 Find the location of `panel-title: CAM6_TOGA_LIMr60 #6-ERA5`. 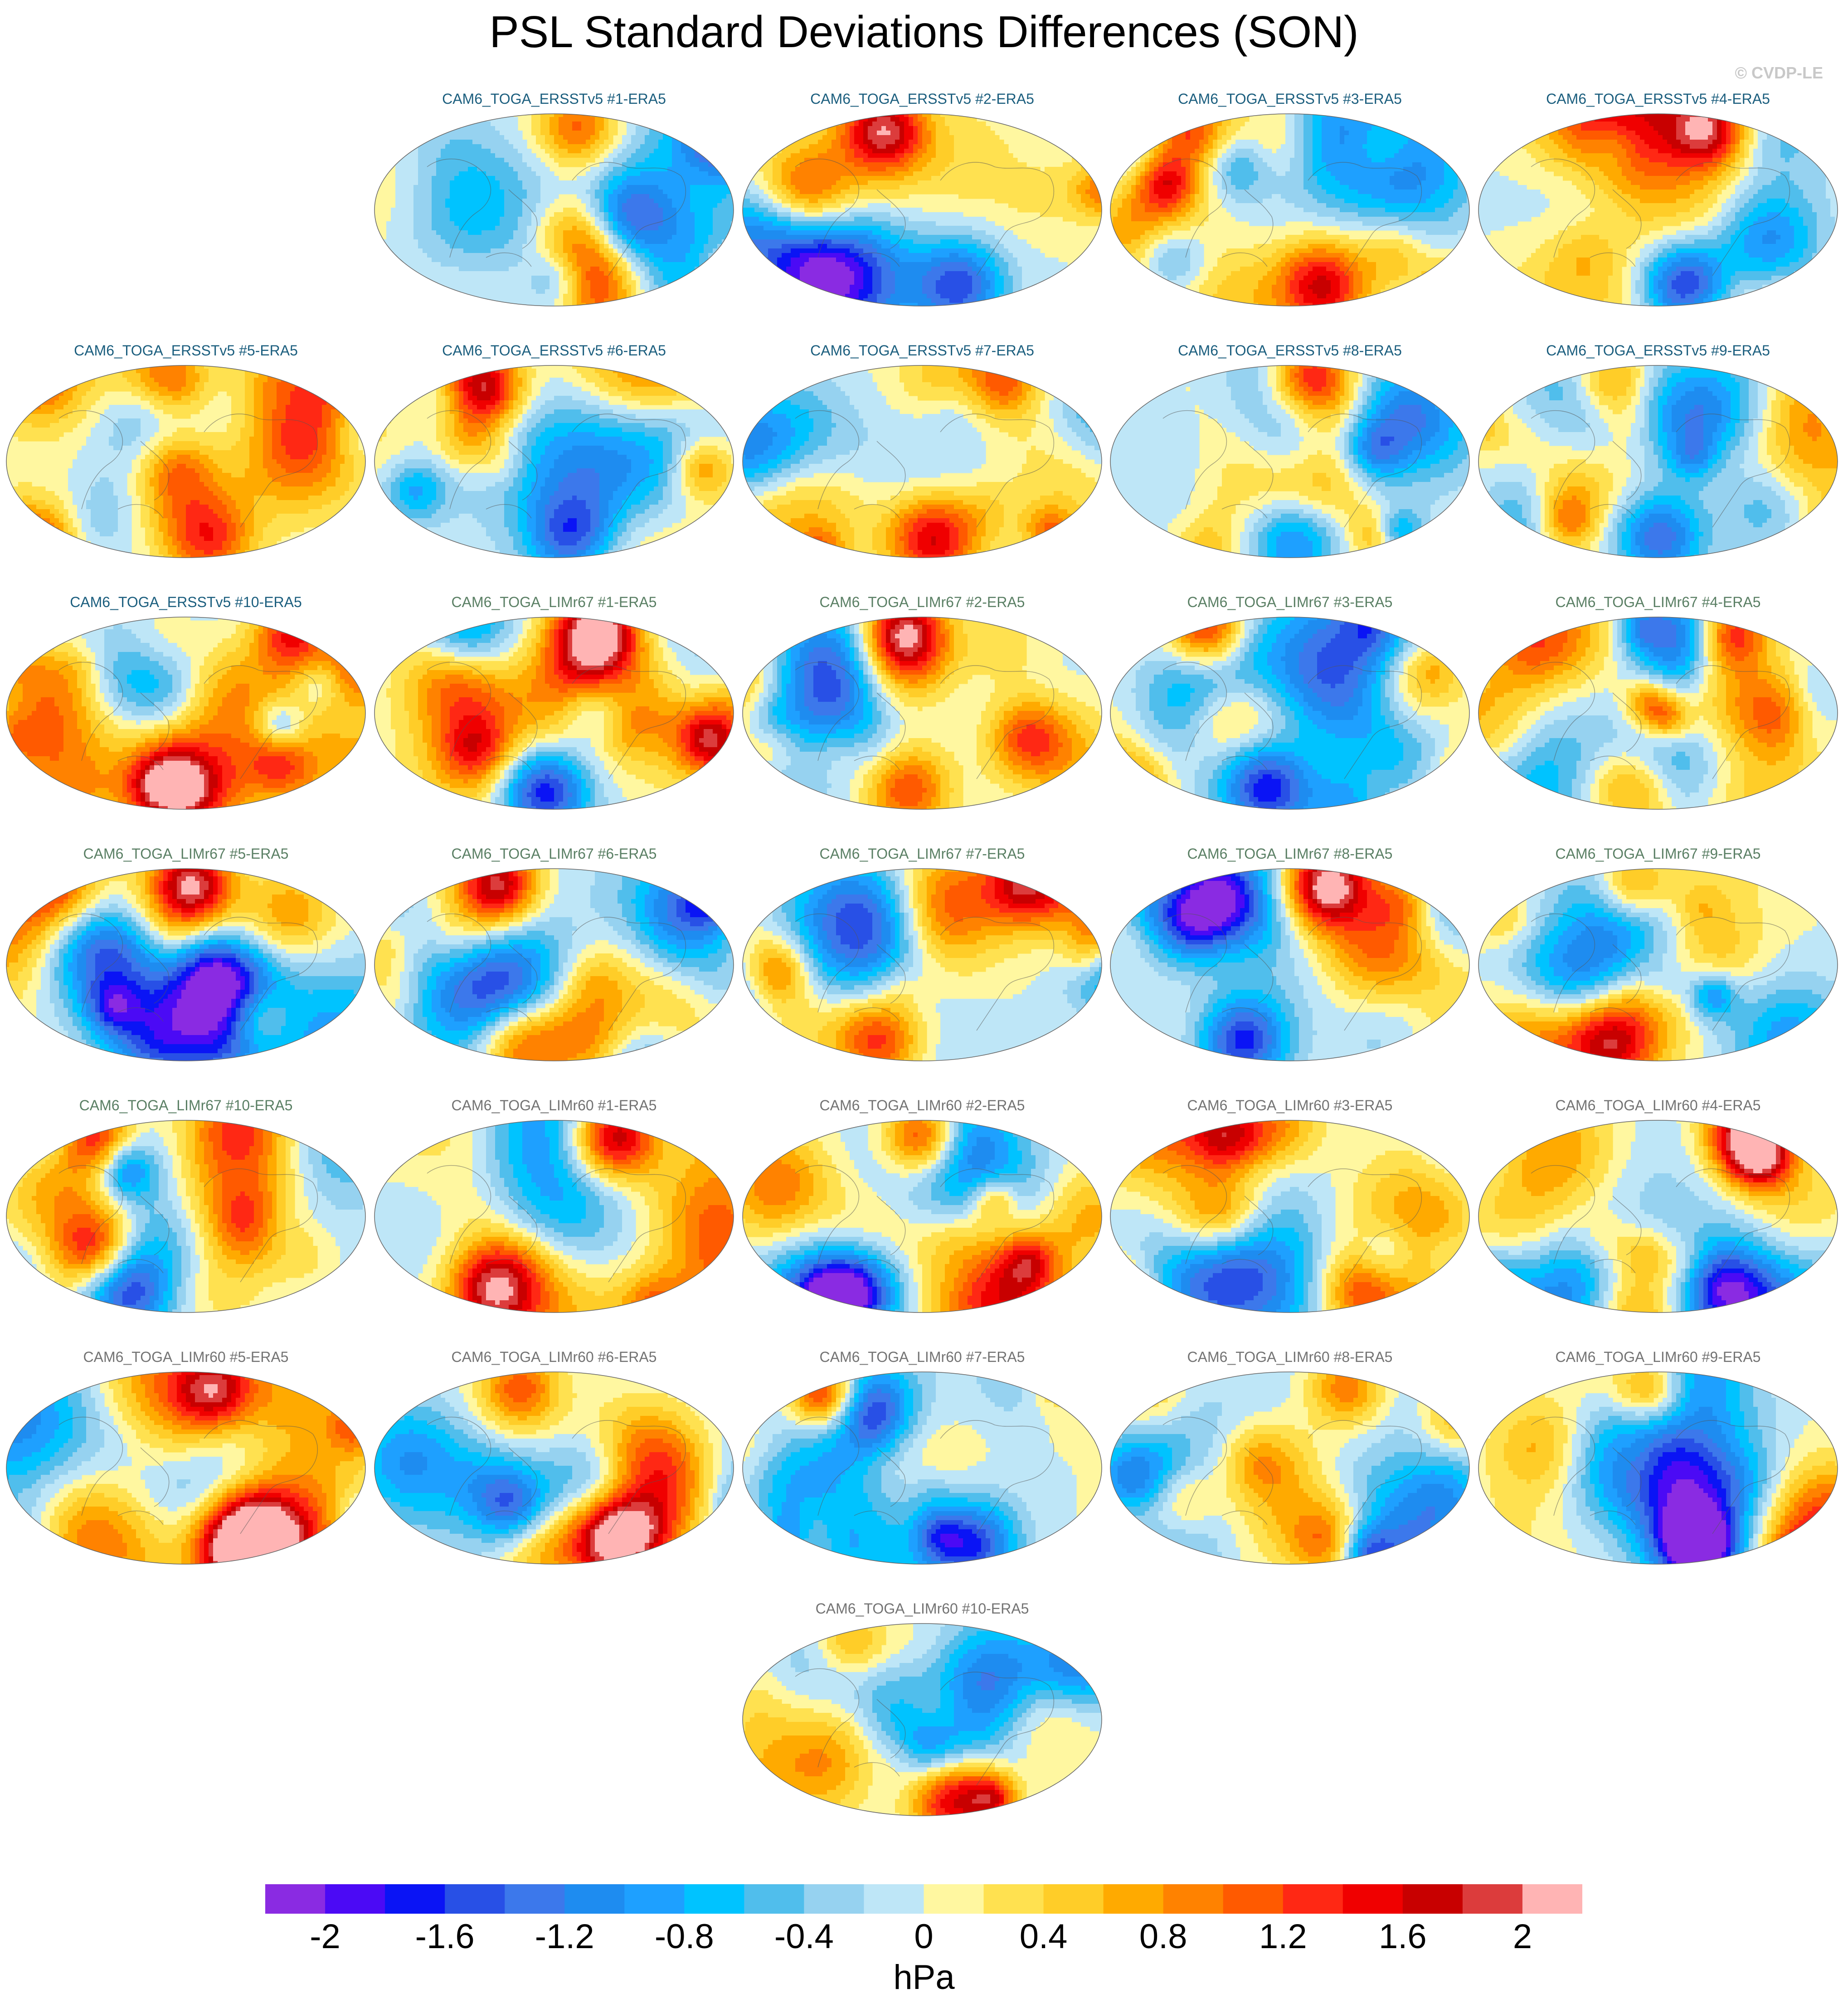

panel-title: CAM6_TOGA_LIMr60 #6-ERA5 is located at coordinates (554, 1357).